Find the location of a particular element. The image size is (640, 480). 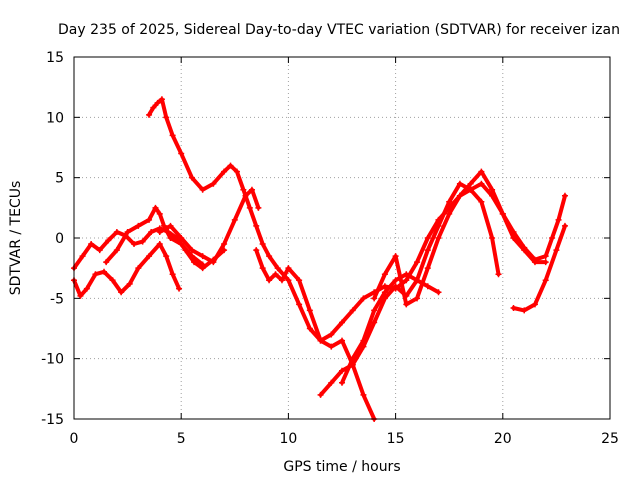

y-tick-label: -15 is located at coordinates (52, 420).